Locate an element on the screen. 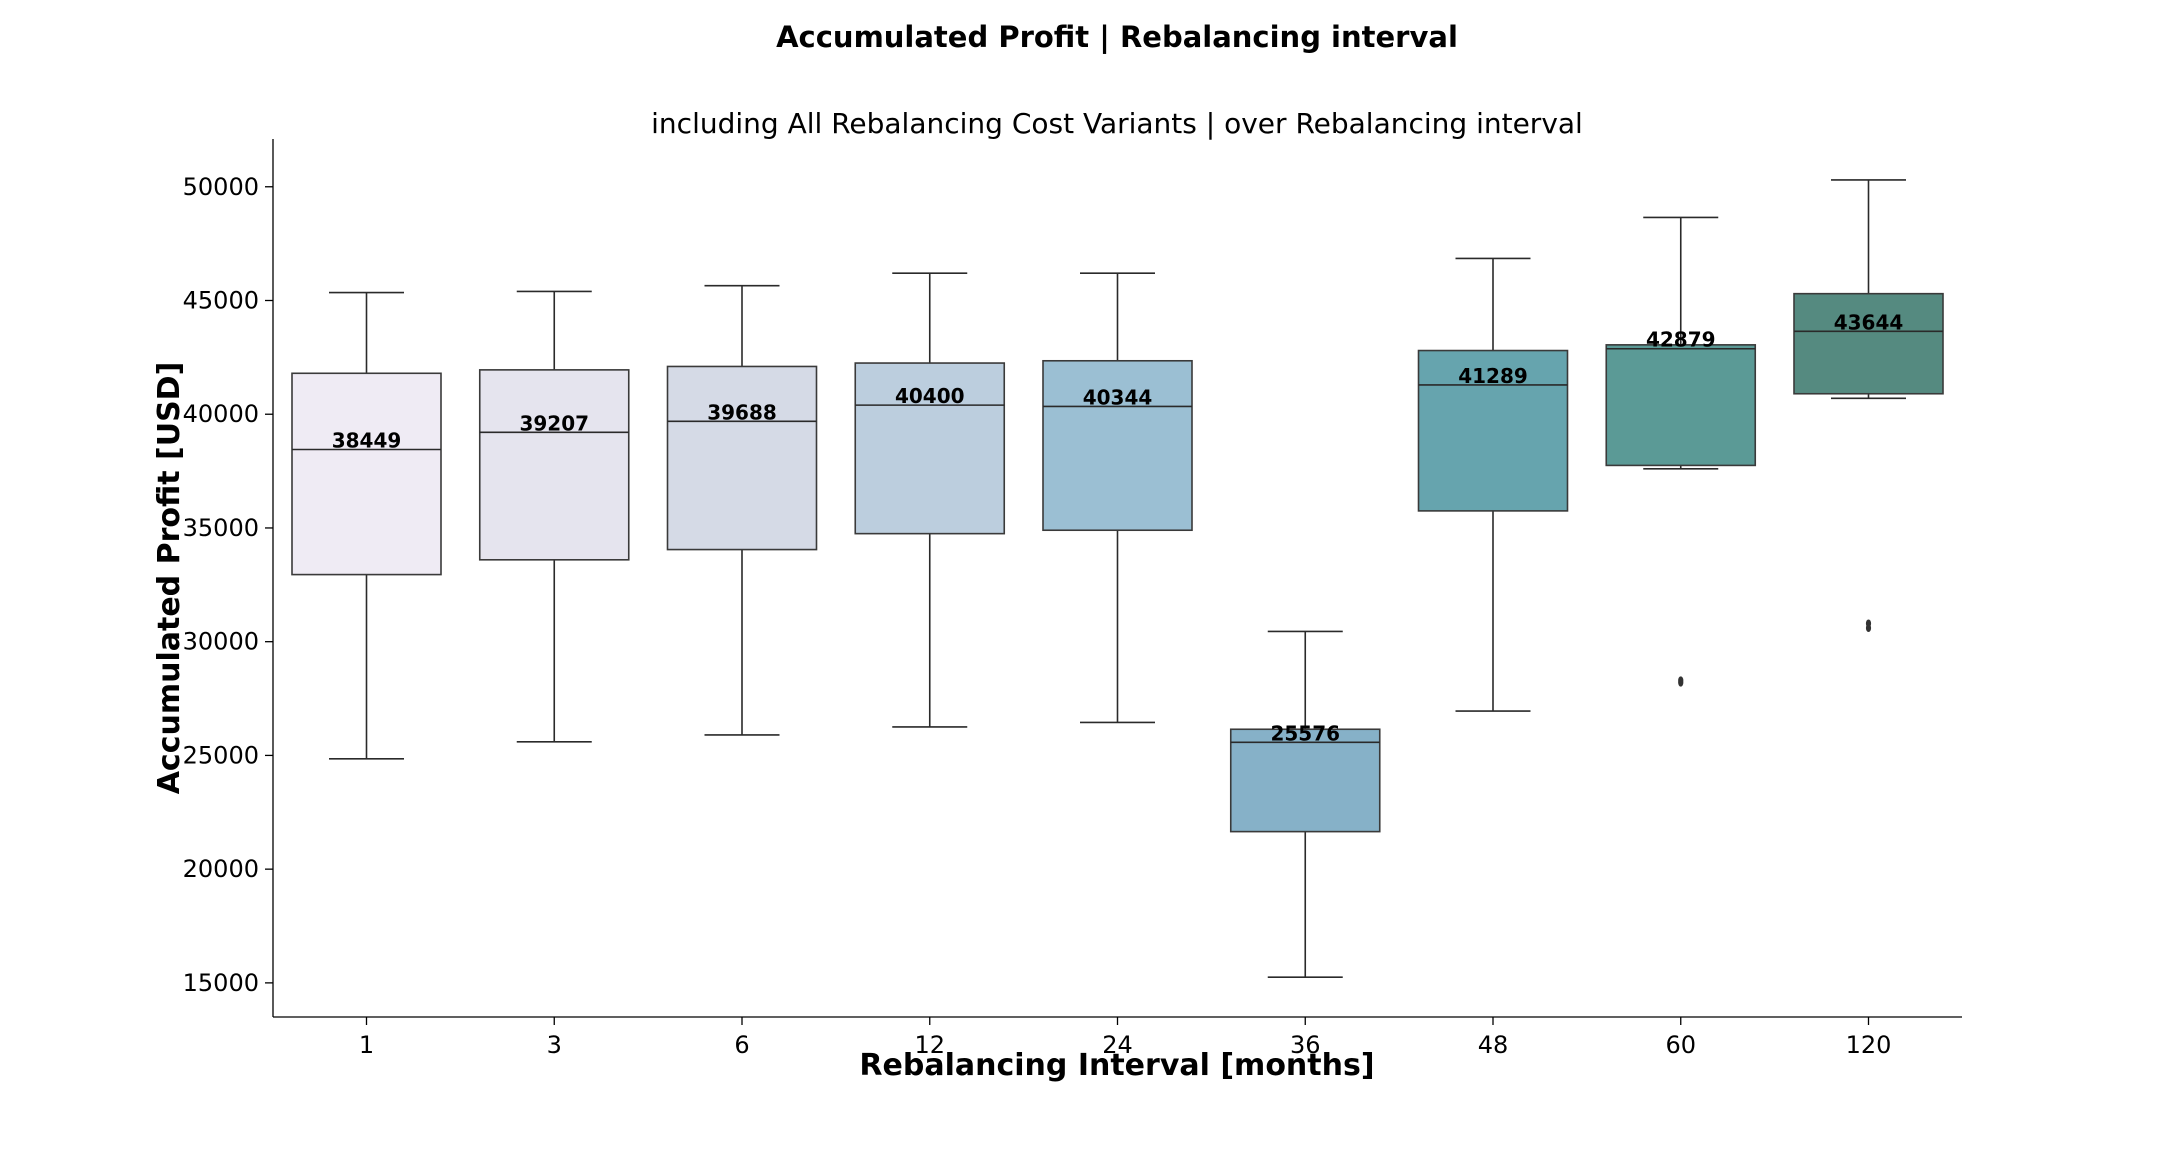  median-label: 40344 is located at coordinates (1118, 397).